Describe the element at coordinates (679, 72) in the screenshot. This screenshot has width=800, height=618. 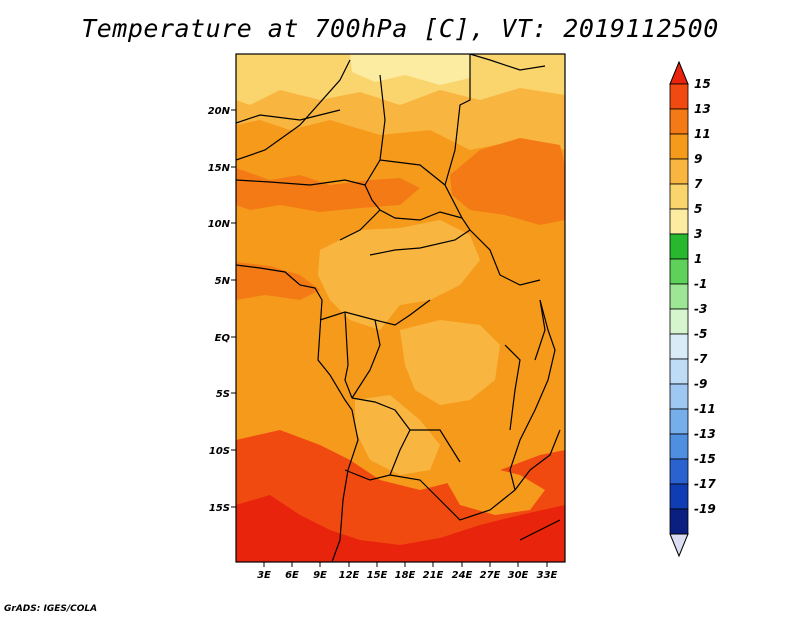
I see `colorbar-top-arrow` at that location.